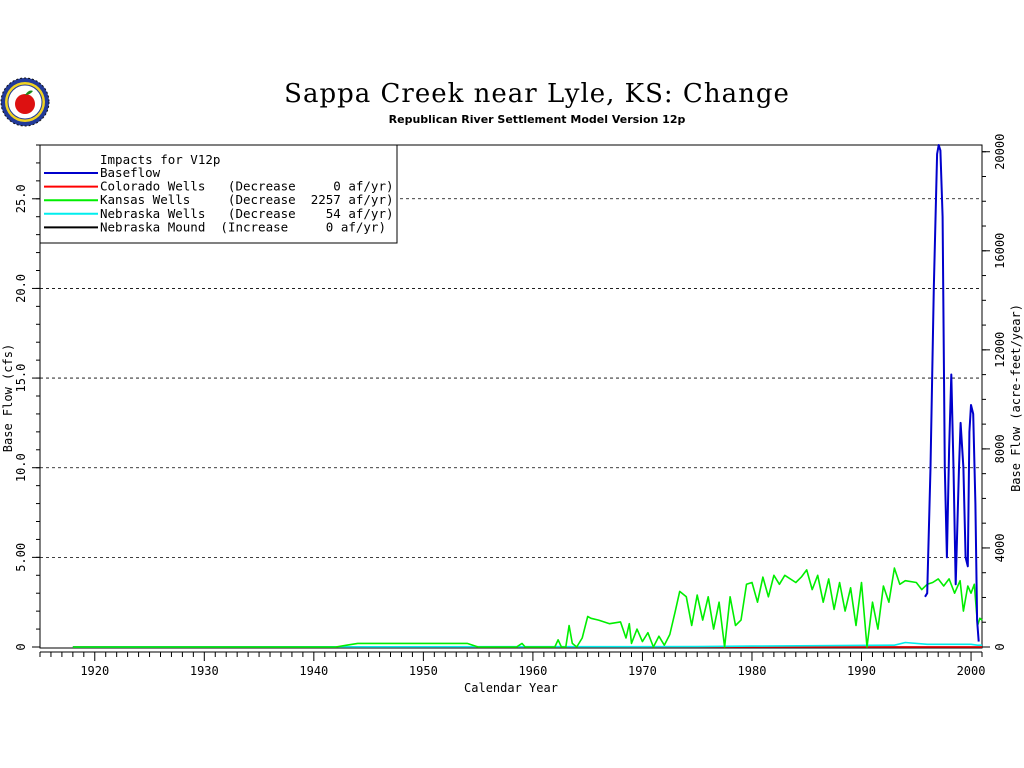 The image size is (1024, 768). Describe the element at coordinates (861, 671) in the screenshot. I see `x-tick-label: 1990` at that location.